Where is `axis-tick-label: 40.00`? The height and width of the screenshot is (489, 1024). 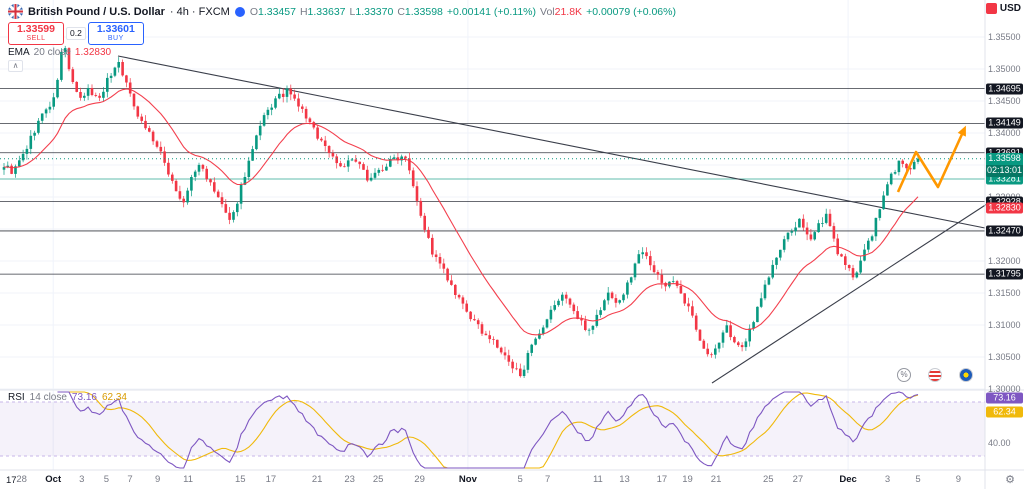
axis-tick-label: 40.00 is located at coordinates (999, 442).